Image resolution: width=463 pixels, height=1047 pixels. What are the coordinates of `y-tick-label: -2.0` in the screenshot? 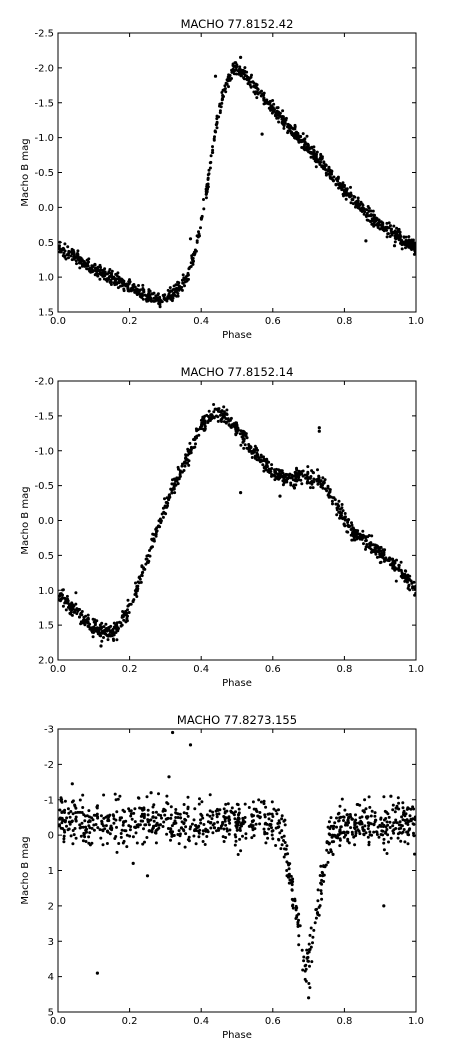 It's located at (44, 68).